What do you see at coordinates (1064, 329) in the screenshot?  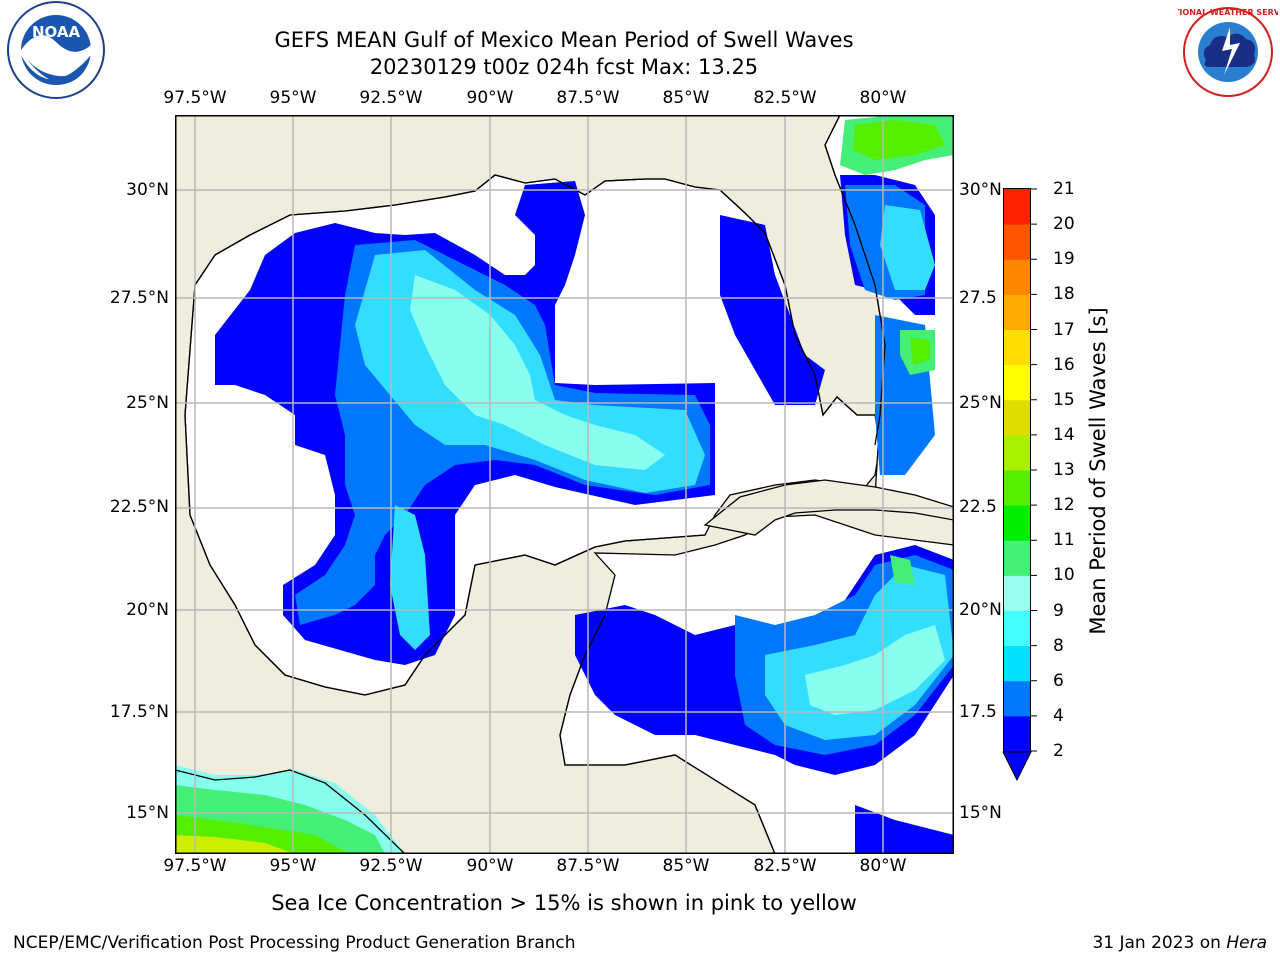 I see `colorbar-tick-label: 17` at bounding box center [1064, 329].